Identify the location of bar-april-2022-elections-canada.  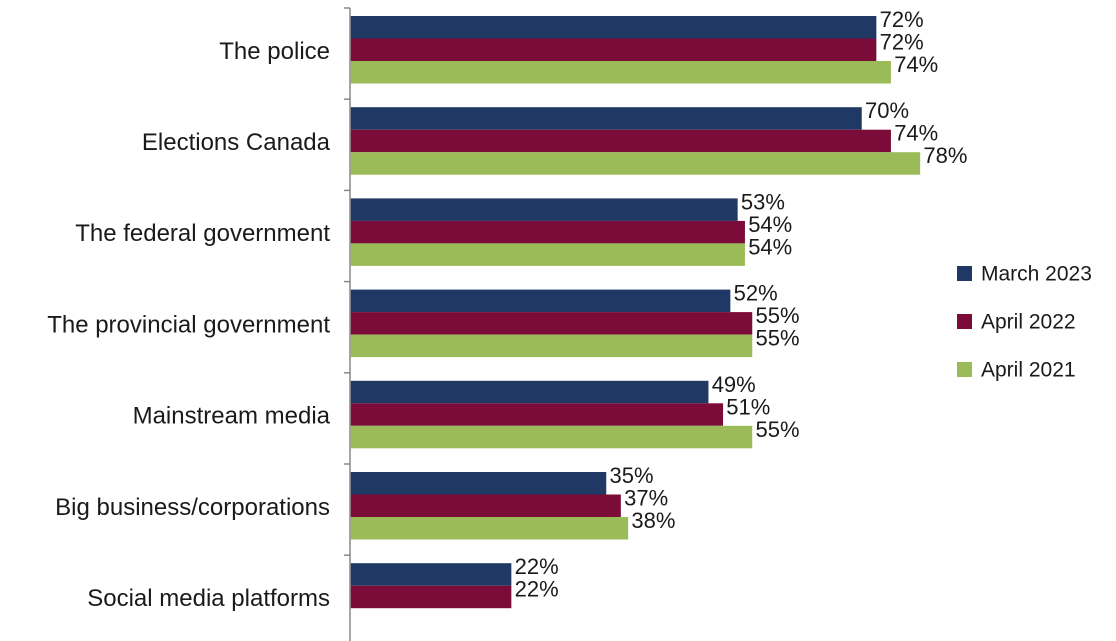
(620, 141).